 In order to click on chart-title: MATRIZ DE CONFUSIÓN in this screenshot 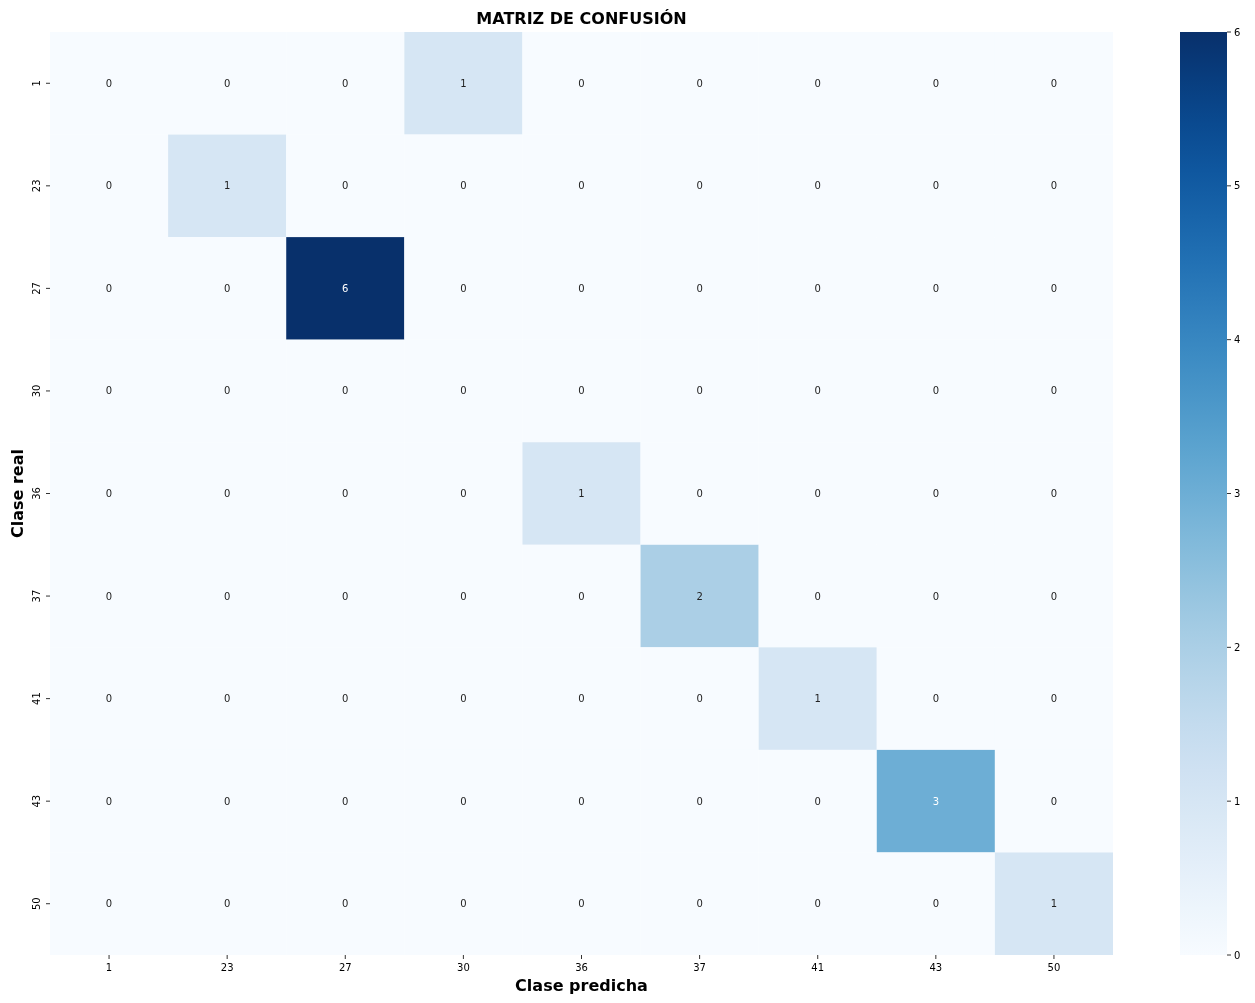, I will do `click(581, 18)`.